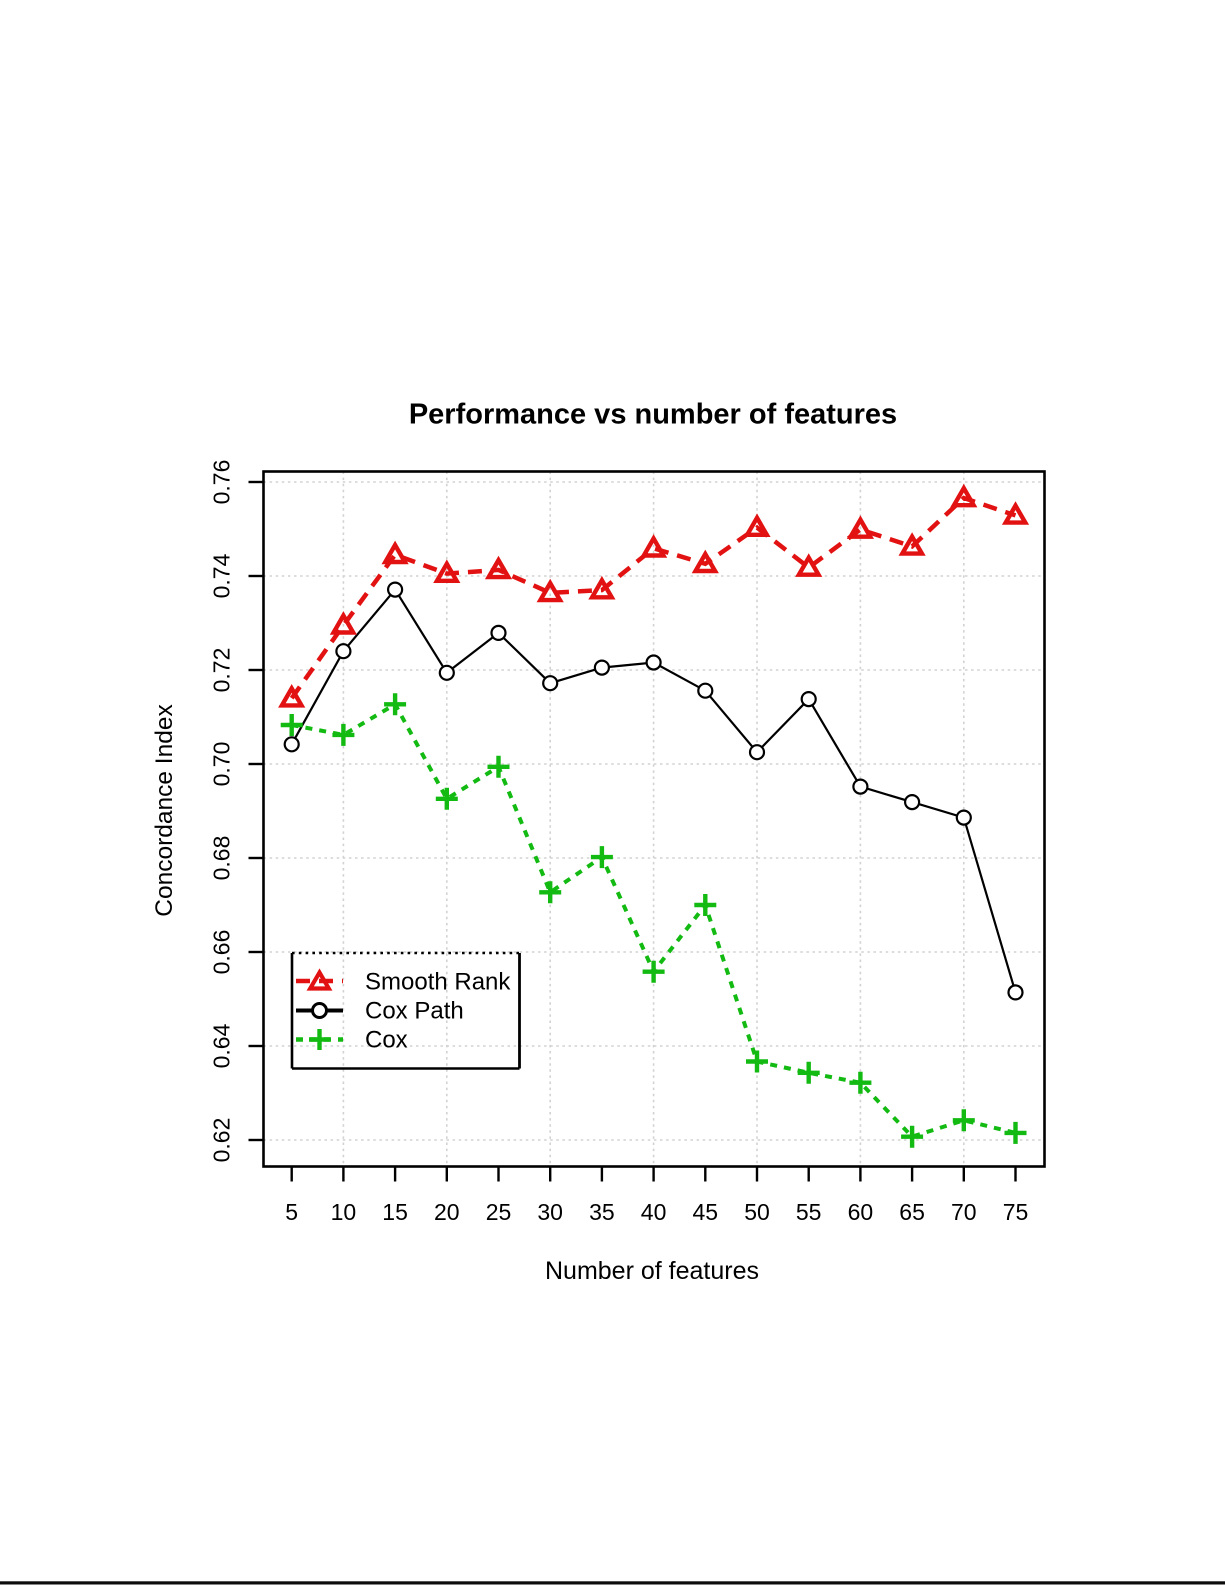  What do you see at coordinates (222, 482) in the screenshot?
I see `svg-text: 0.76` at bounding box center [222, 482].